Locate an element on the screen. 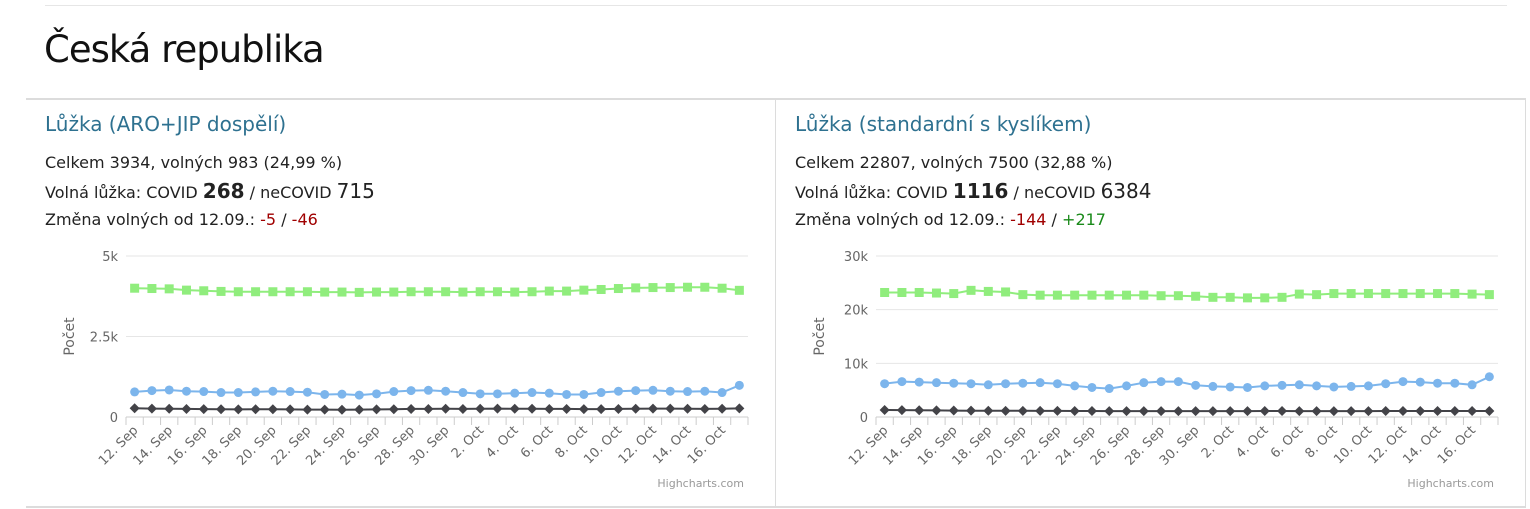 The image size is (1530, 509). panel-title: Lůžka (standardní s kyslíkem) is located at coordinates (943, 124).